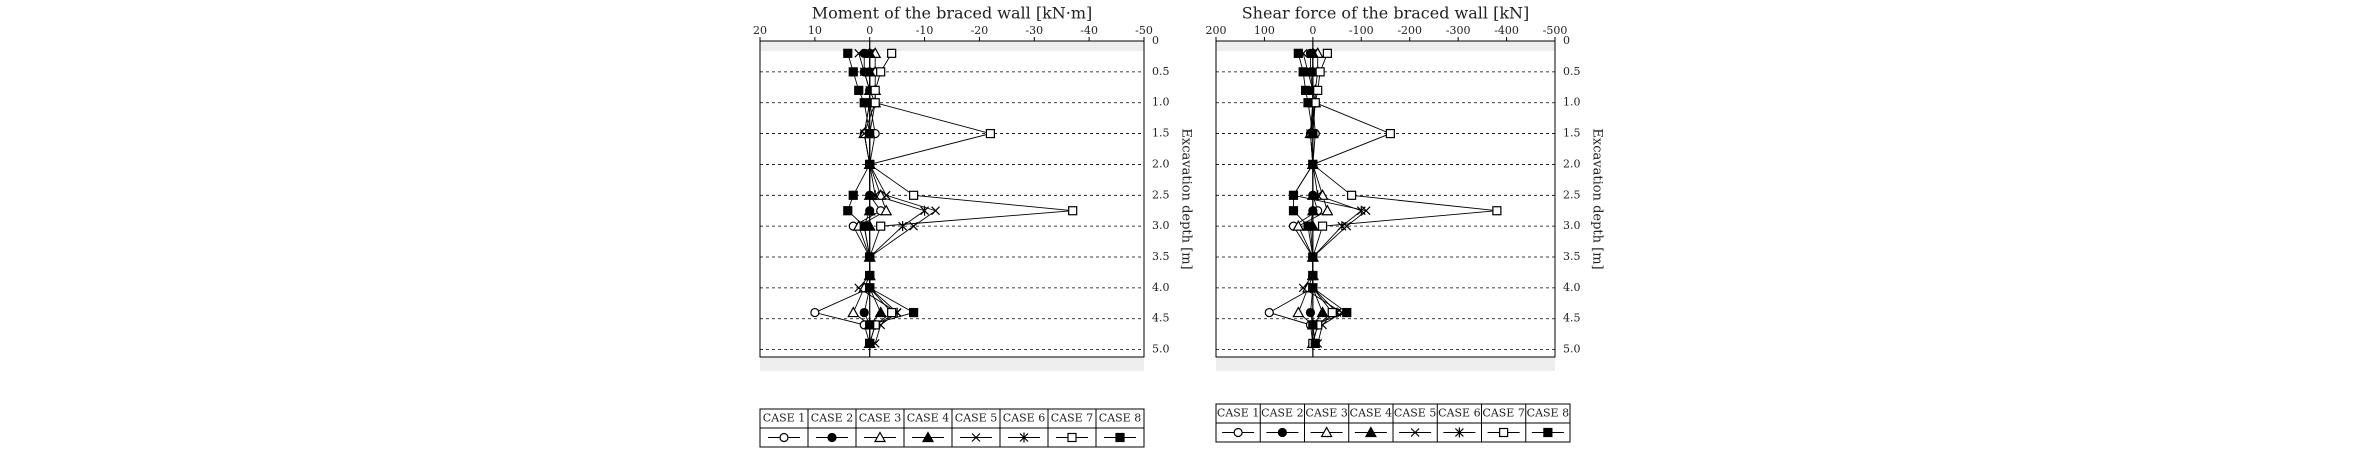 This screenshot has width=2362, height=459. Describe the element at coordinates (1458, 30) in the screenshot. I see `x-tick-label: -300` at that location.